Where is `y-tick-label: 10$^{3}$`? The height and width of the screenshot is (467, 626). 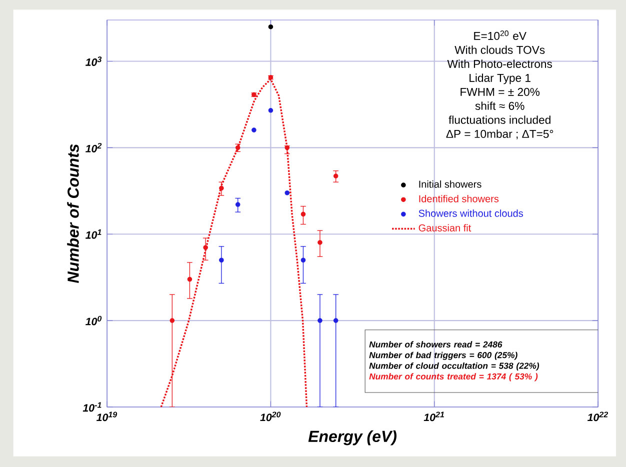 y-tick-label: 10$^{3}$ is located at coordinates (94, 61).